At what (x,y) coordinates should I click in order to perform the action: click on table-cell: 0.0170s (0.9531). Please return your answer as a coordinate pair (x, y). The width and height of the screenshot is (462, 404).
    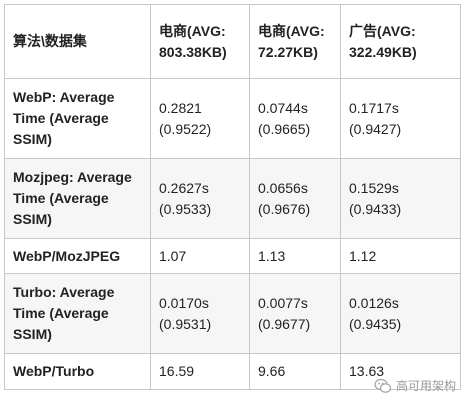
    Looking at the image, I should click on (200, 313).